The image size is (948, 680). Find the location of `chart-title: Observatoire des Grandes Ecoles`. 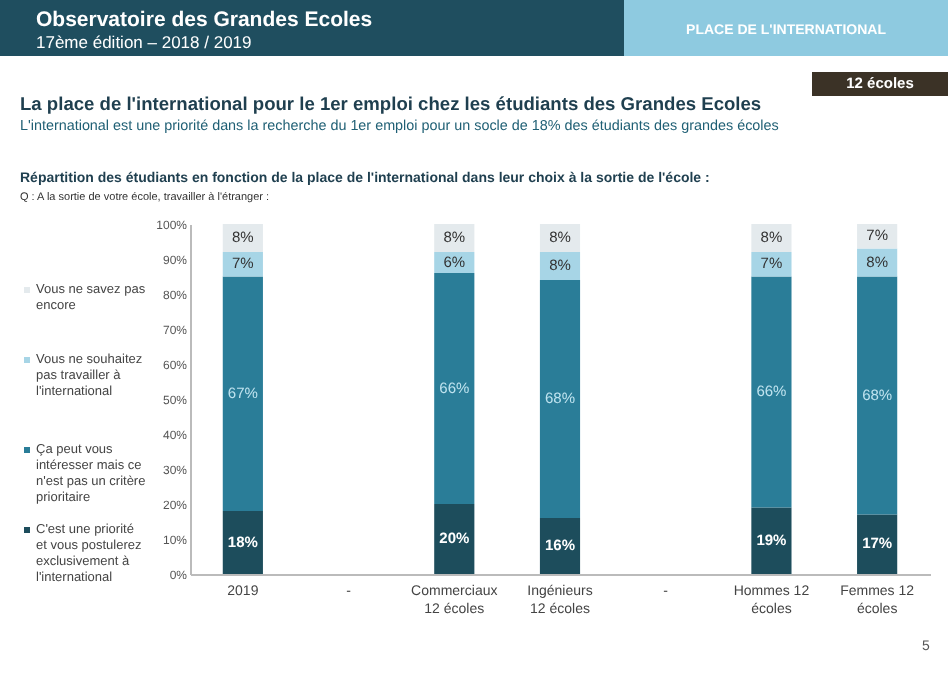

chart-title: Observatoire des Grandes Ecoles is located at coordinates (204, 20).